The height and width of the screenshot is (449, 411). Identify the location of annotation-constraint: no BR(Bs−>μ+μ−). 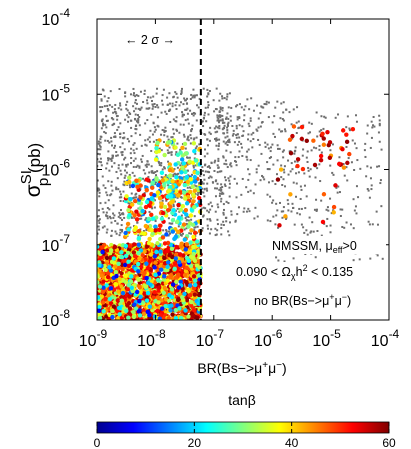
(316, 300).